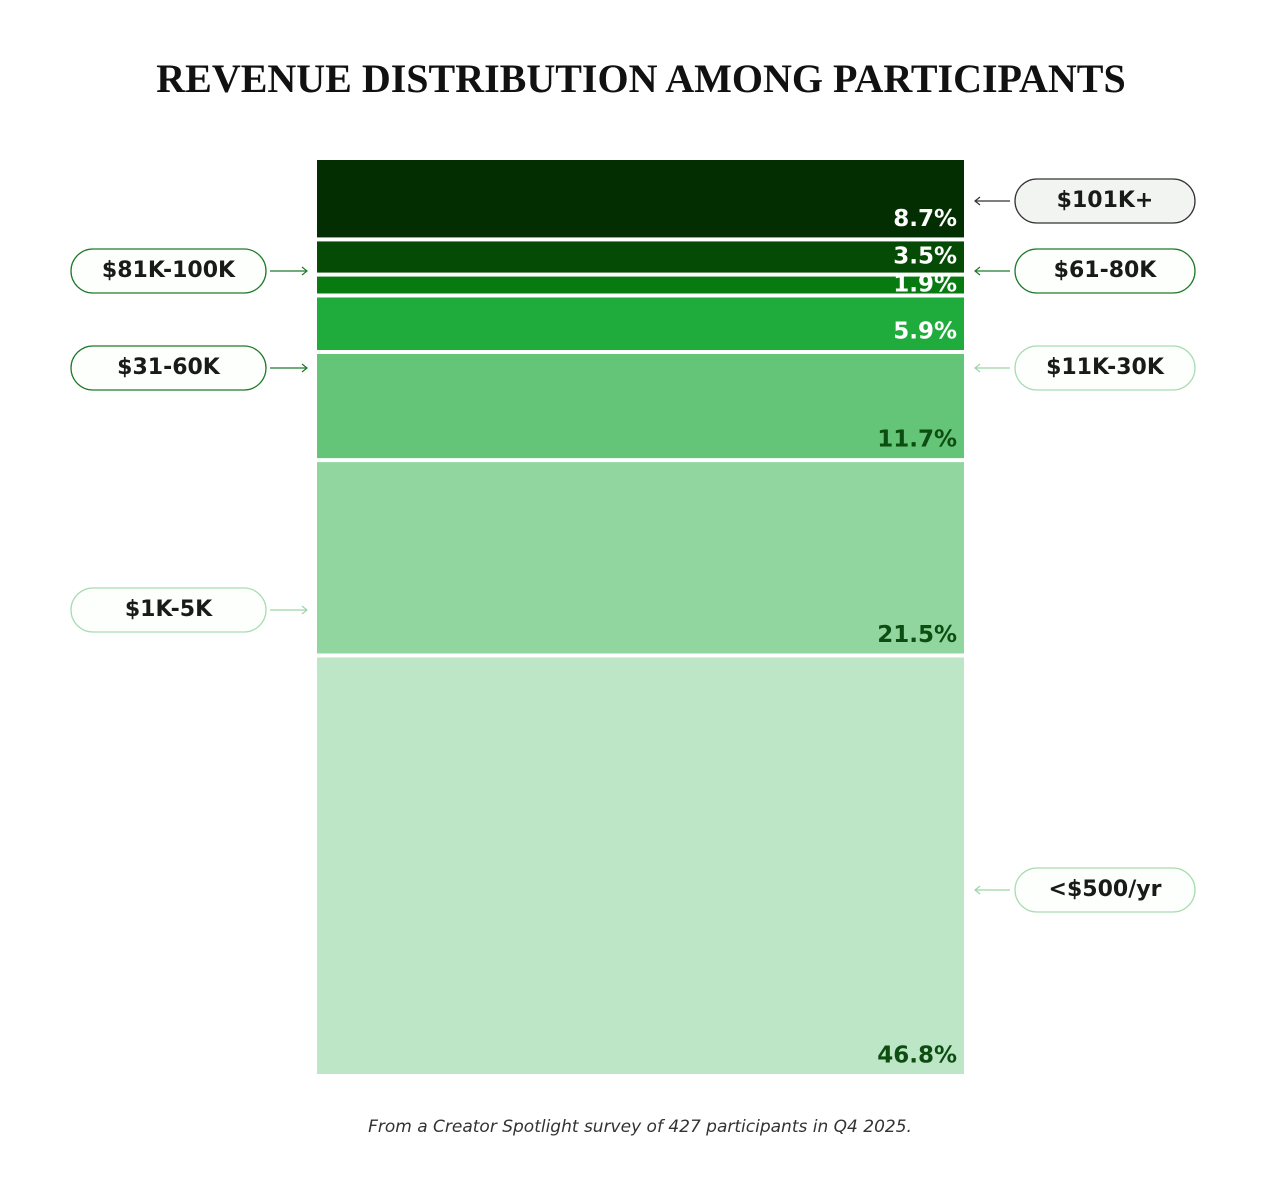  Describe the element at coordinates (925, 332) in the screenshot. I see `value-label: 5.9%` at that location.